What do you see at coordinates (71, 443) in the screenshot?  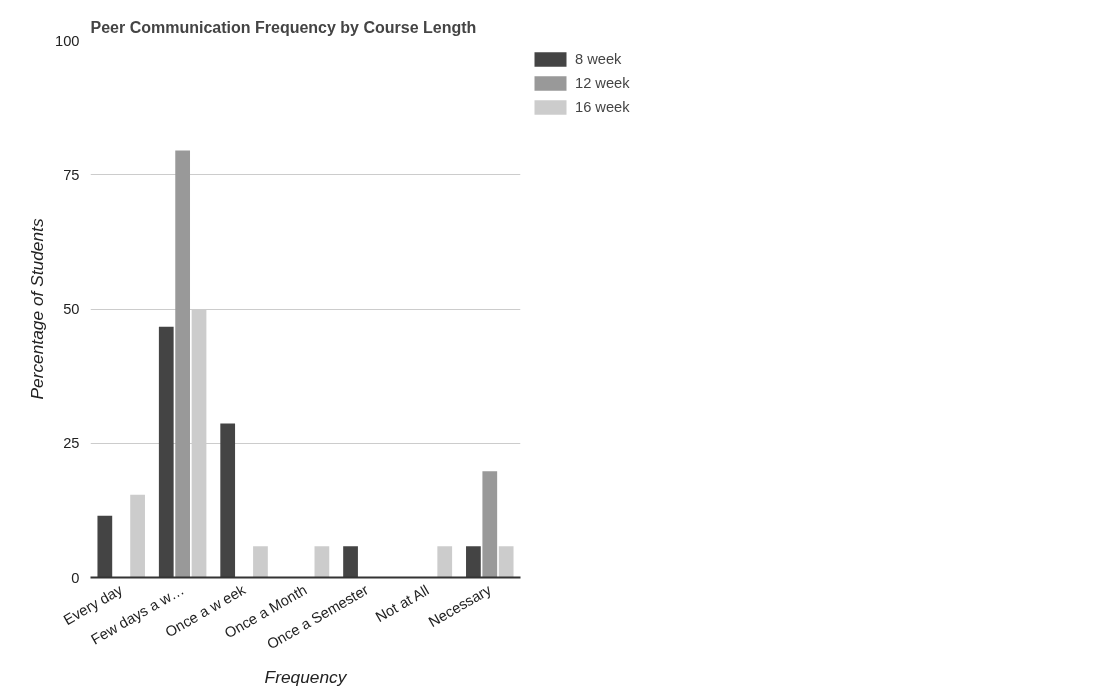 I see `y-tick-label: 25` at bounding box center [71, 443].